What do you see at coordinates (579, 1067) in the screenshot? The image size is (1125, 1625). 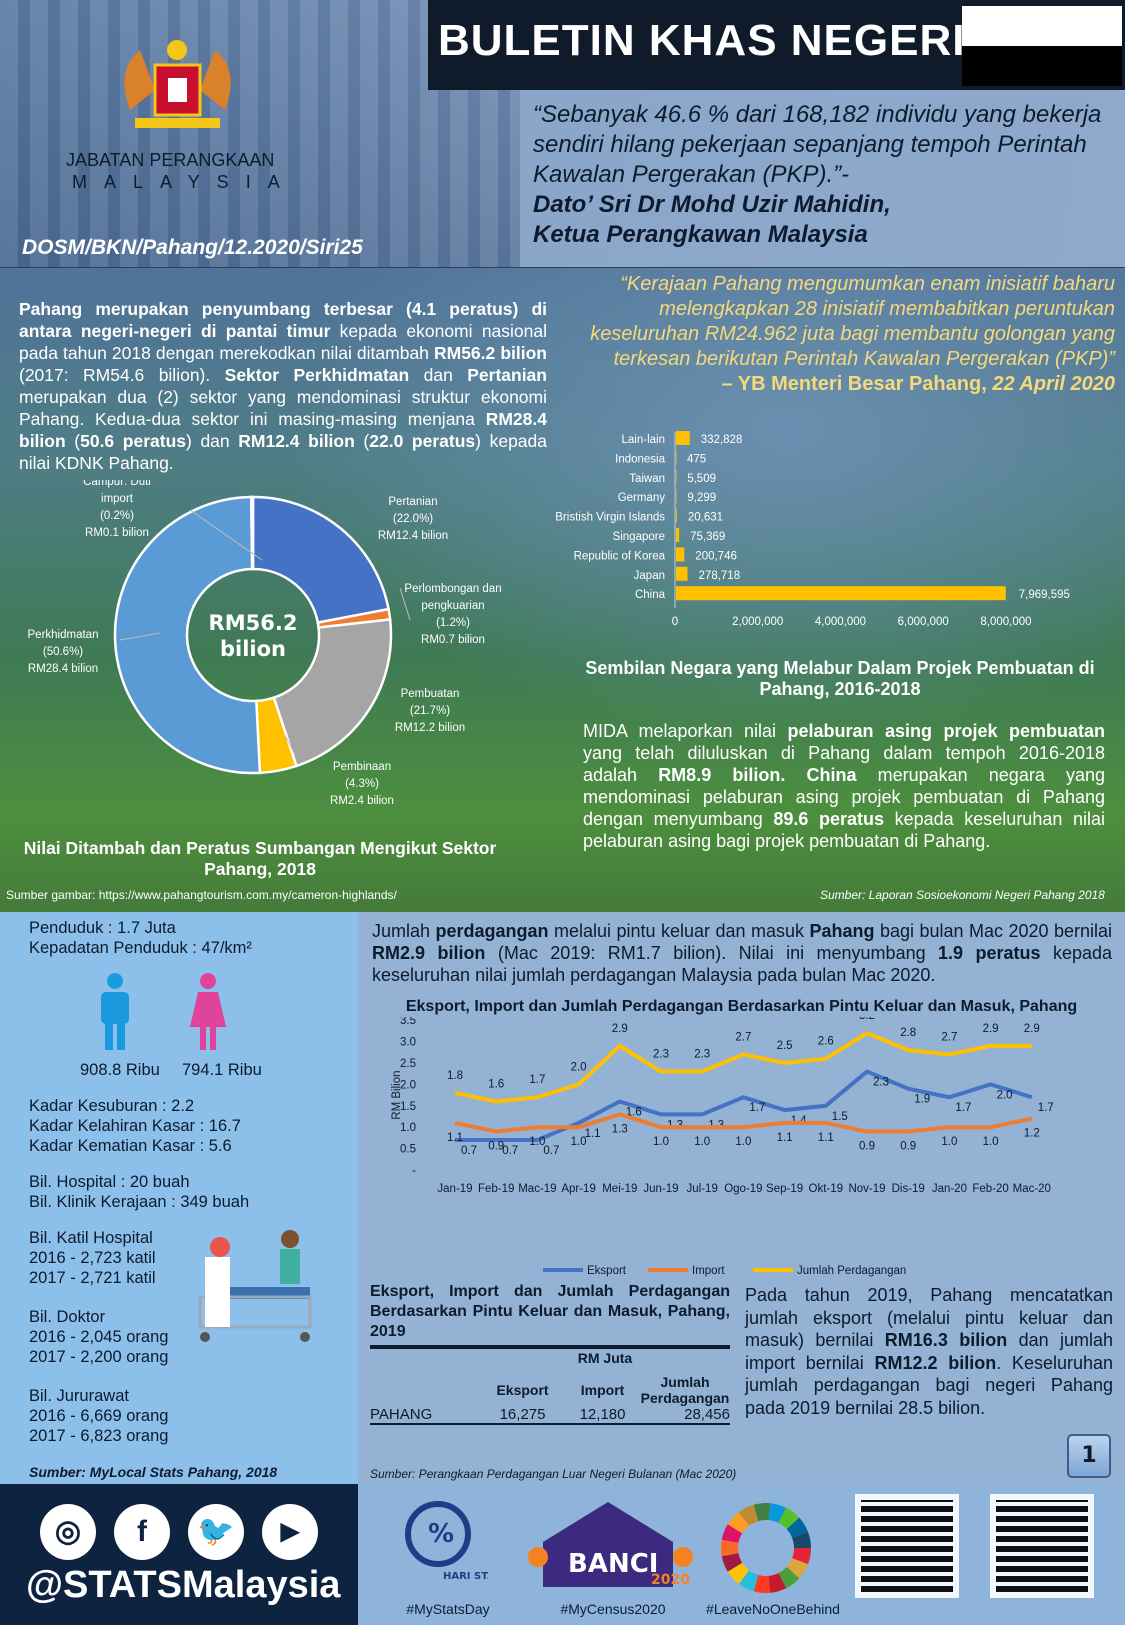 I see `data-label: 2.0` at bounding box center [579, 1067].